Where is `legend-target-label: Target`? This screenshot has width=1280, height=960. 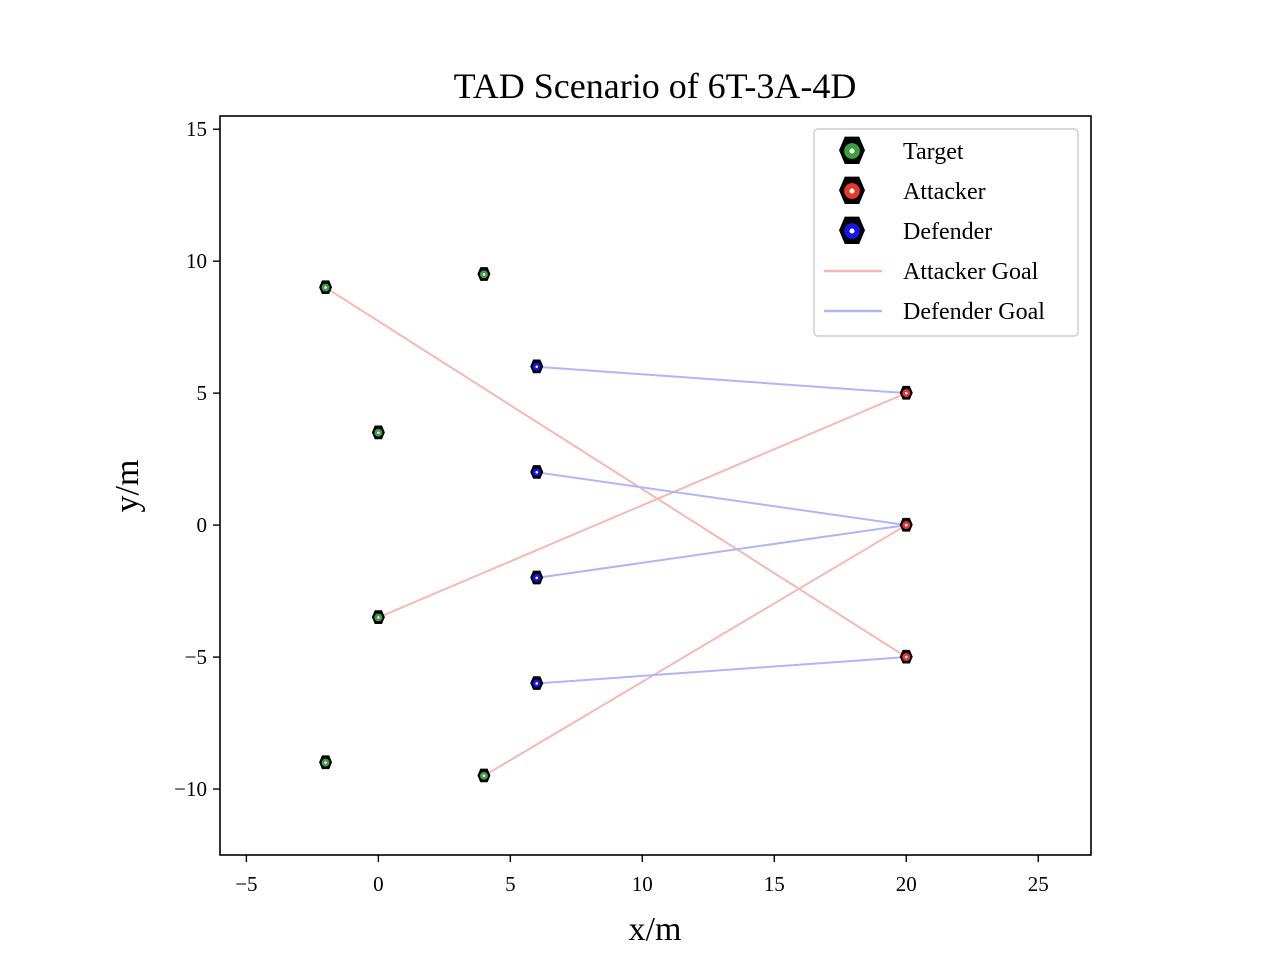
legend-target-label: Target is located at coordinates (933, 152).